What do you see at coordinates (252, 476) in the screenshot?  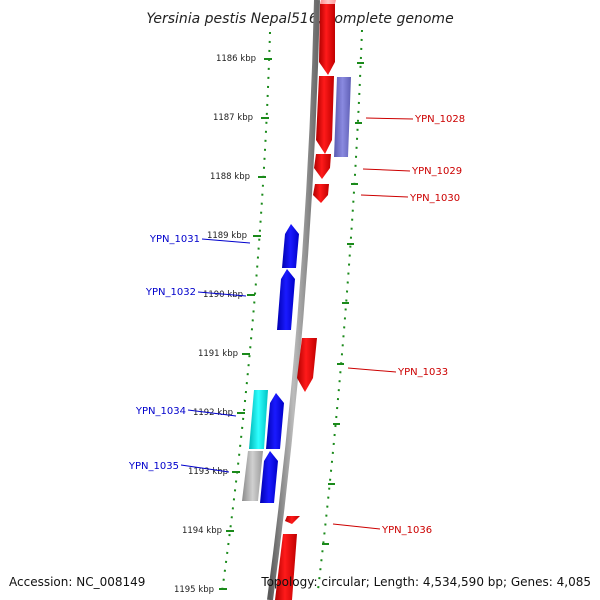 I see `gene-arrow-ypn-1035-gray` at bounding box center [252, 476].